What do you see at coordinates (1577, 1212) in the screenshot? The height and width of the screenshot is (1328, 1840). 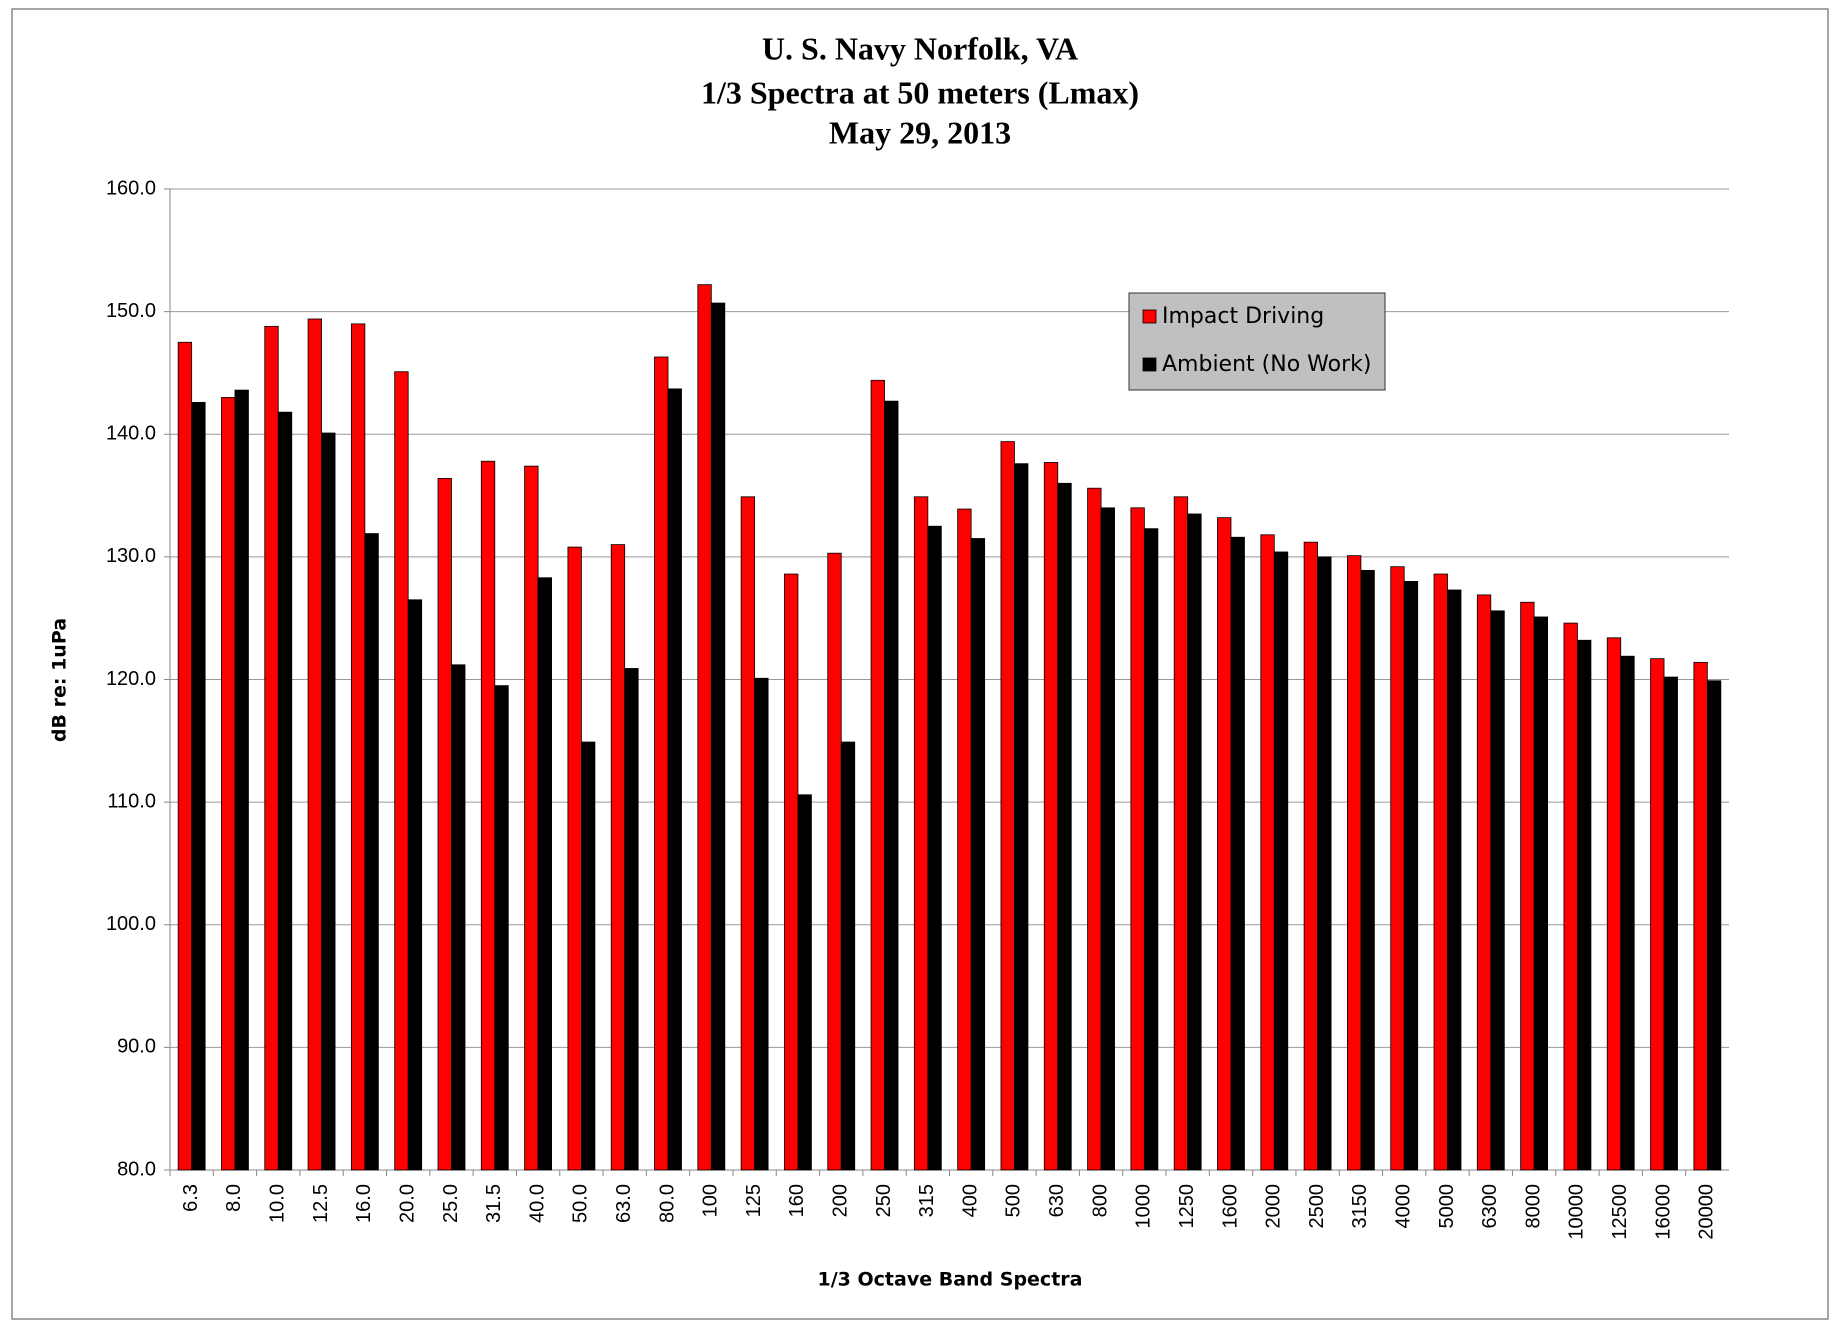 I see `x-tick-label: 10000` at bounding box center [1577, 1212].